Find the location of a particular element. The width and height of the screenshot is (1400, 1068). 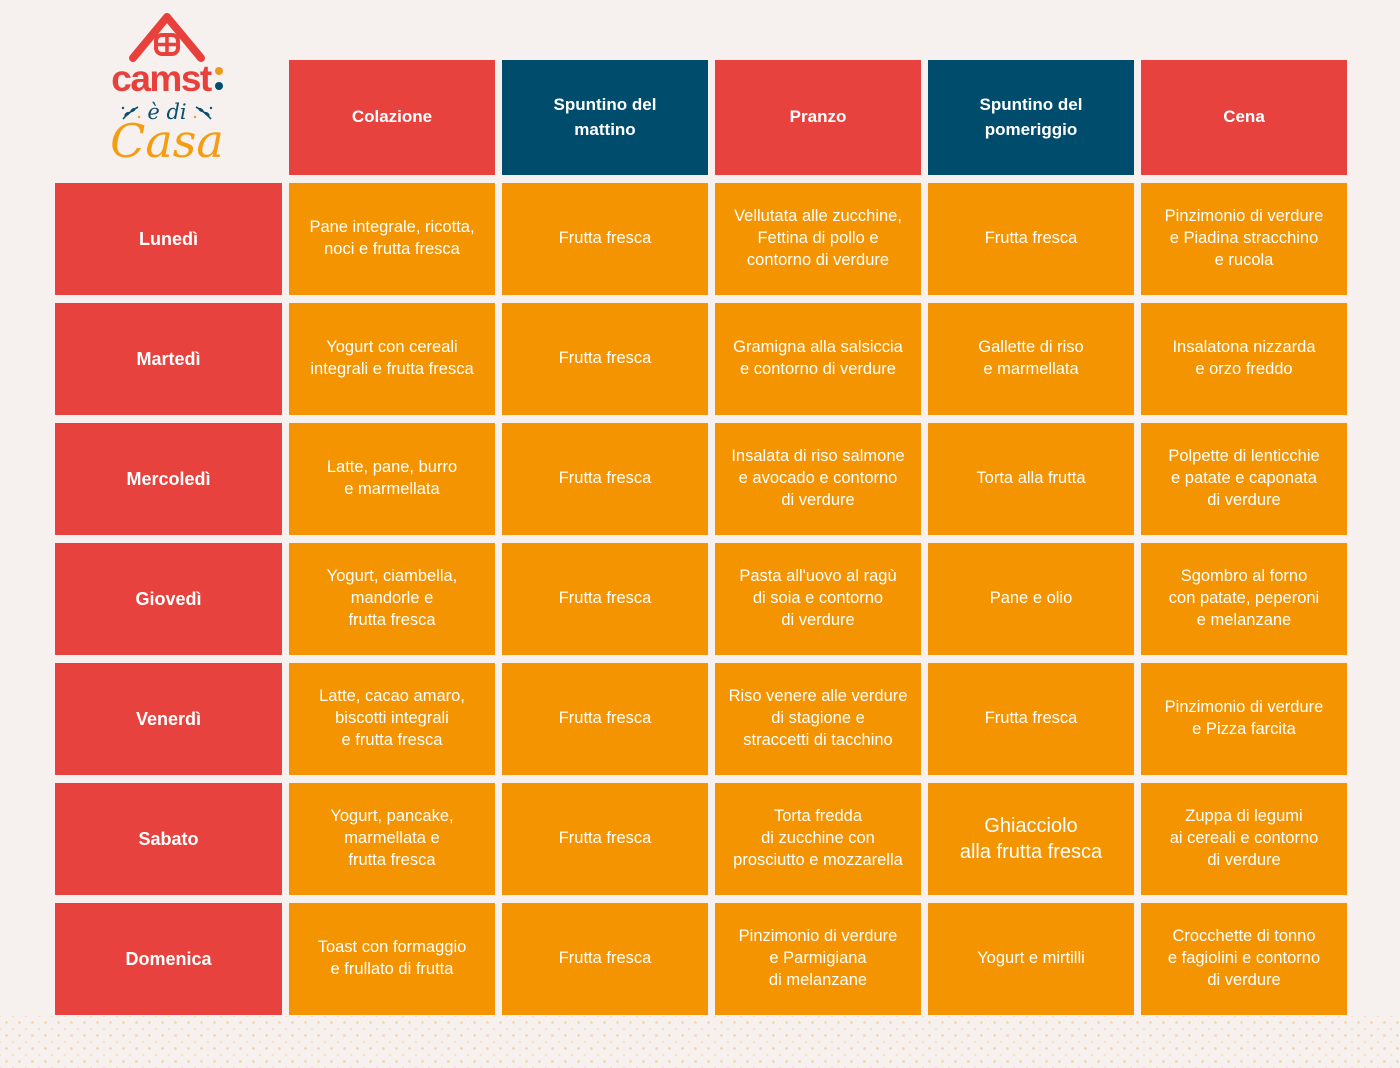

tagline-row: è di is located at coordinates (167, 112).